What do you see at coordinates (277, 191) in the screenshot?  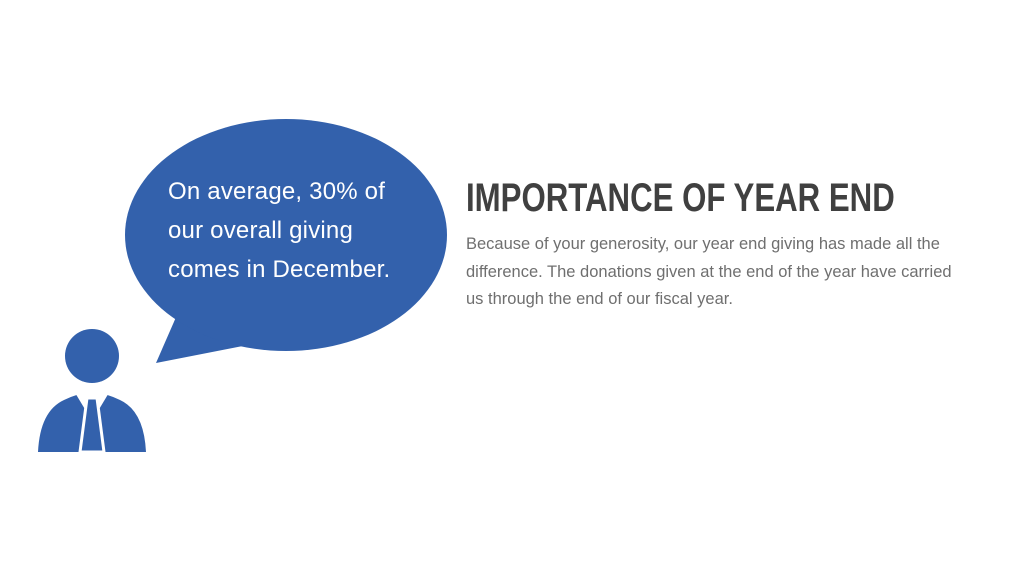 I see `bubble-line: On average, 30% of` at bounding box center [277, 191].